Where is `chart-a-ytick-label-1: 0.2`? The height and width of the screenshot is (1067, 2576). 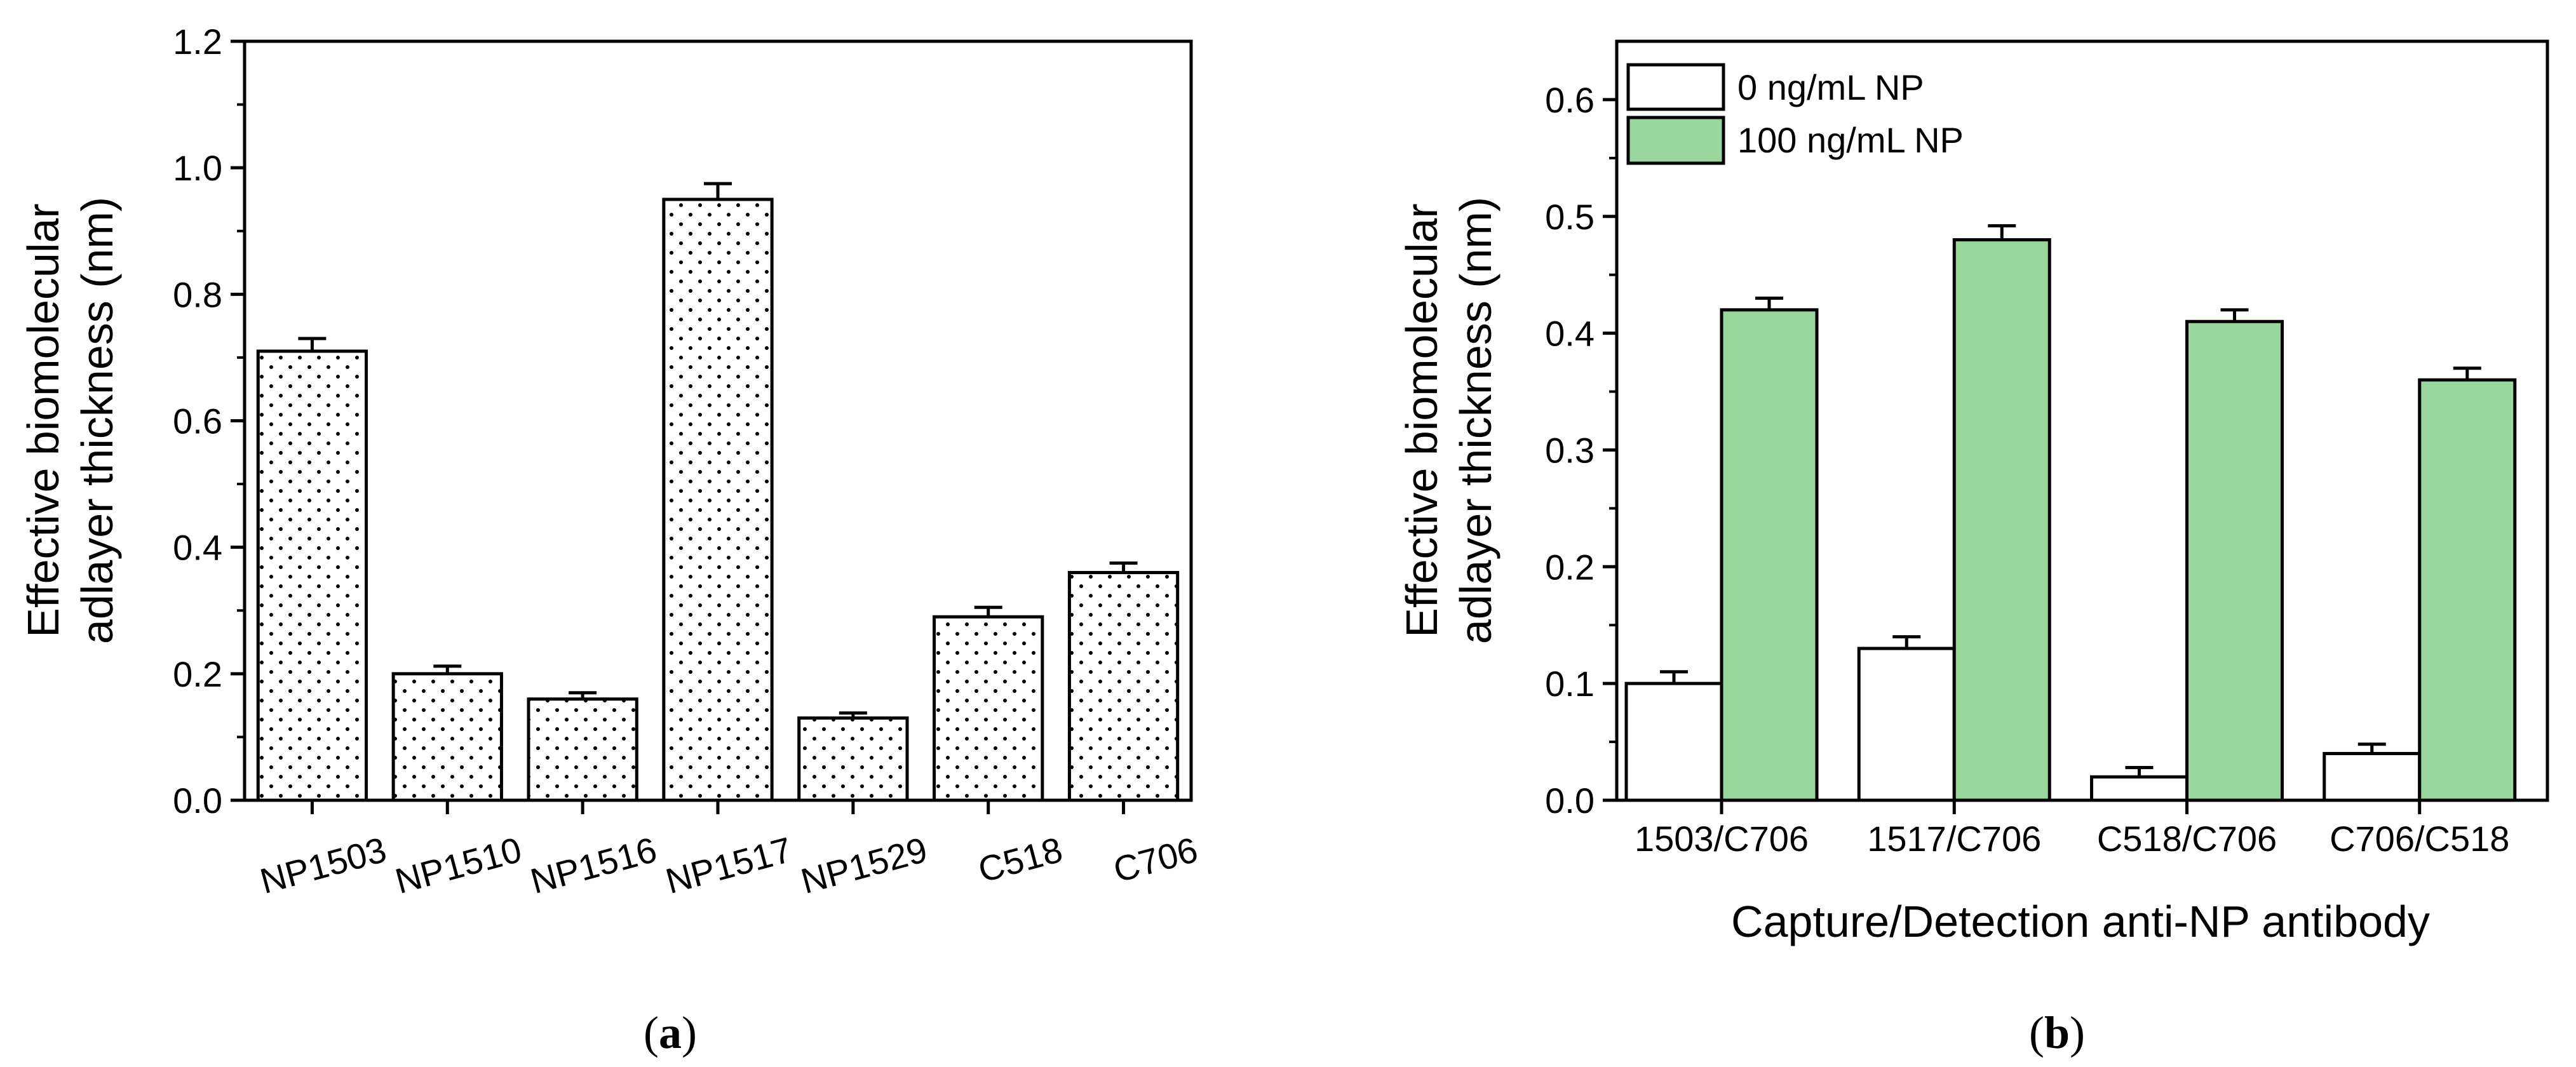 chart-a-ytick-label-1: 0.2 is located at coordinates (197, 674).